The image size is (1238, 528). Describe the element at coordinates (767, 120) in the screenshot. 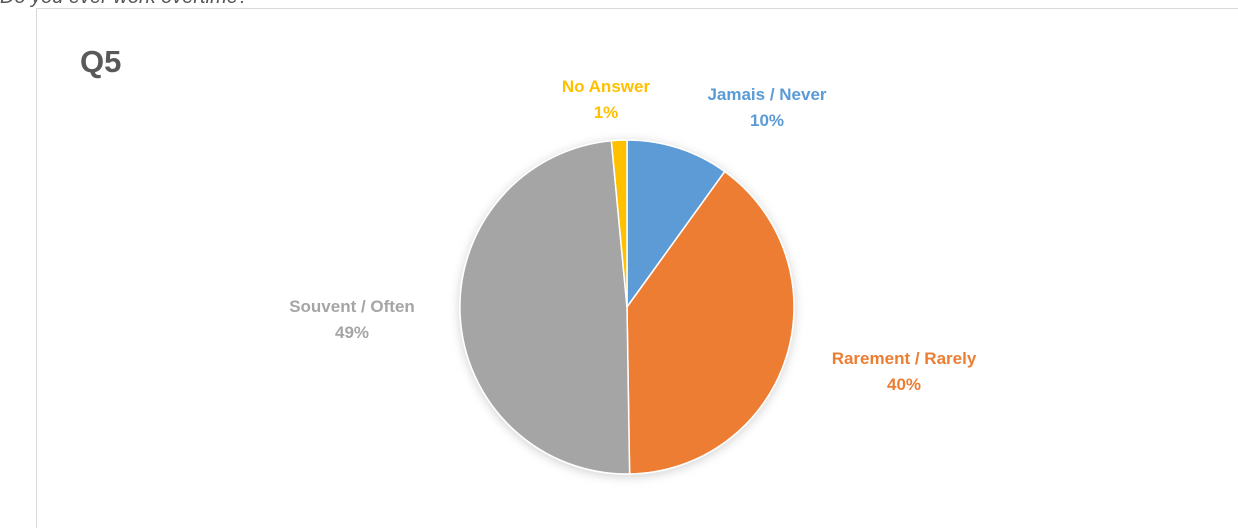

I see `slice-percent-0: 10%` at that location.